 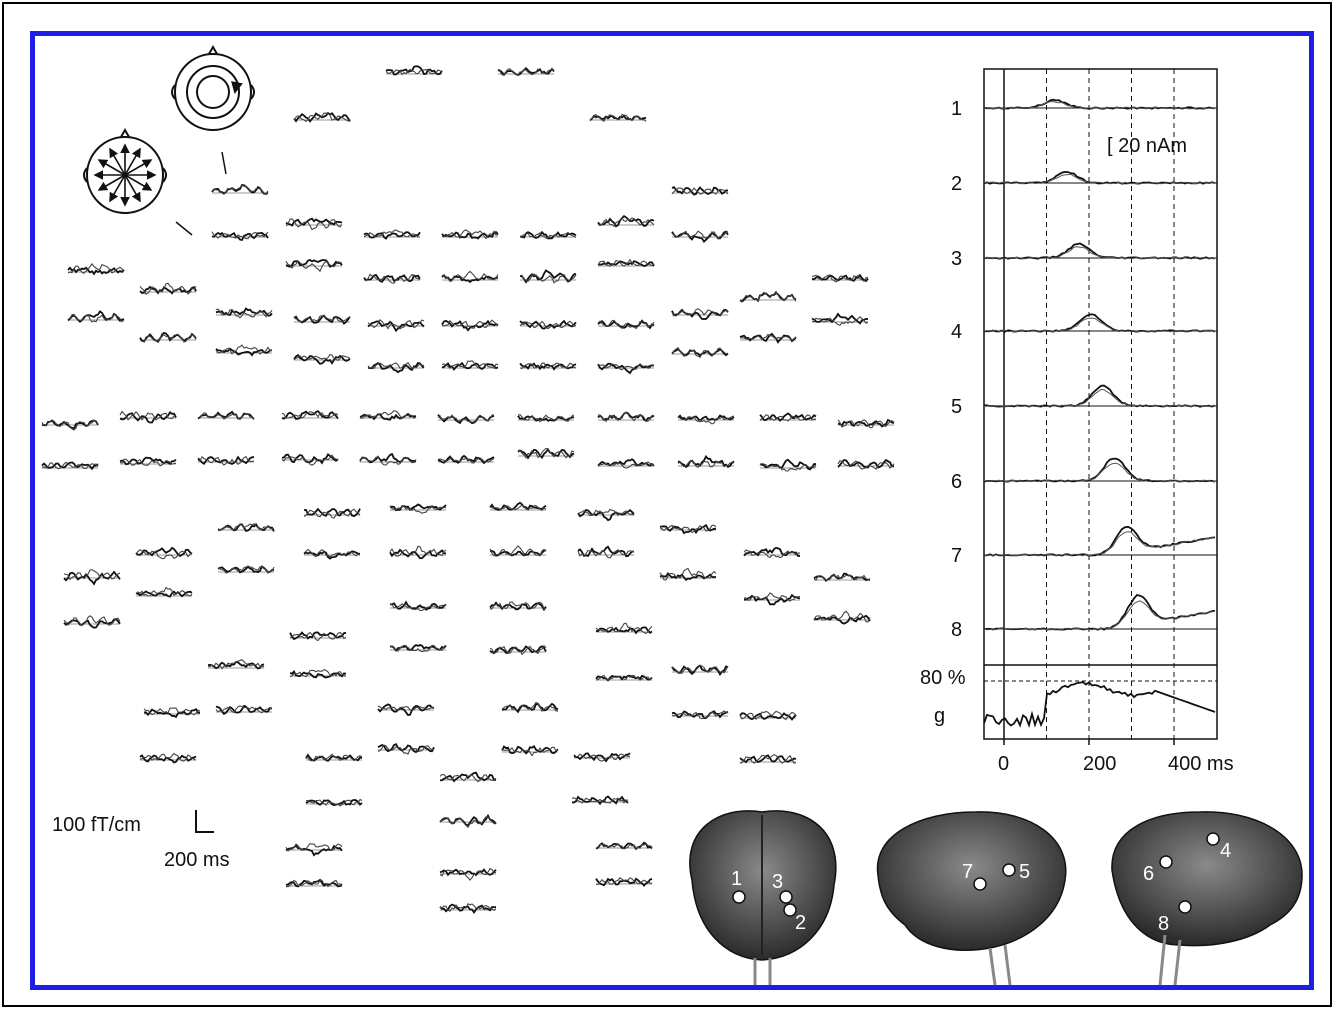 What do you see at coordinates (800, 923) in the screenshot?
I see `brain-source-label: 2` at bounding box center [800, 923].